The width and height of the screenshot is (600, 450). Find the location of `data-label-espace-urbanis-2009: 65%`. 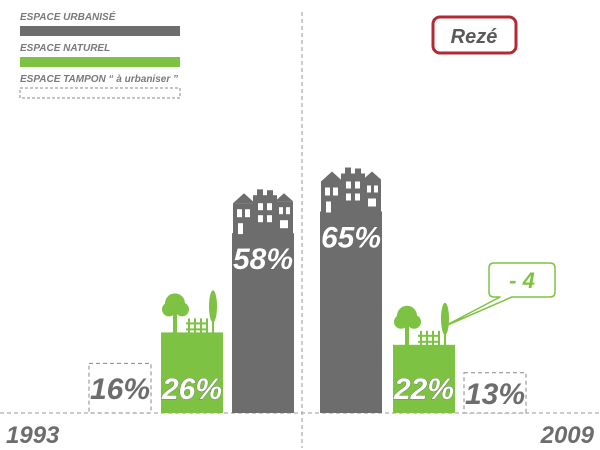

data-label-espace-urbanis-2009: 65% is located at coordinates (351, 238).